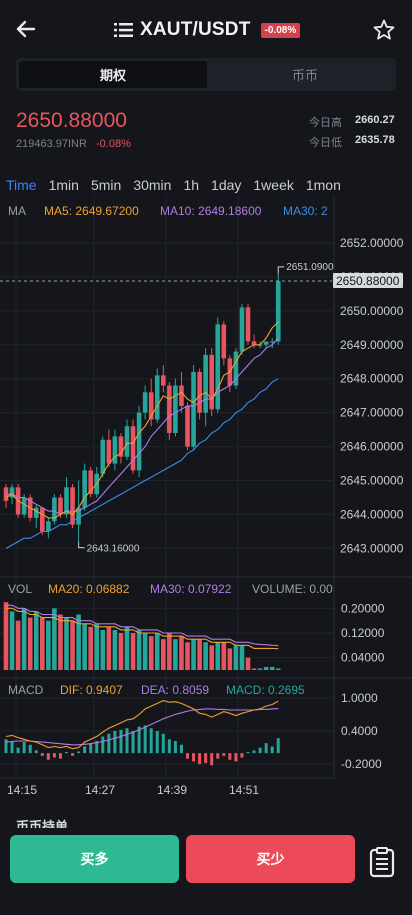 The image size is (412, 915). What do you see at coordinates (21, 185) in the screenshot?
I see `timeframe-time: Time` at bounding box center [21, 185].